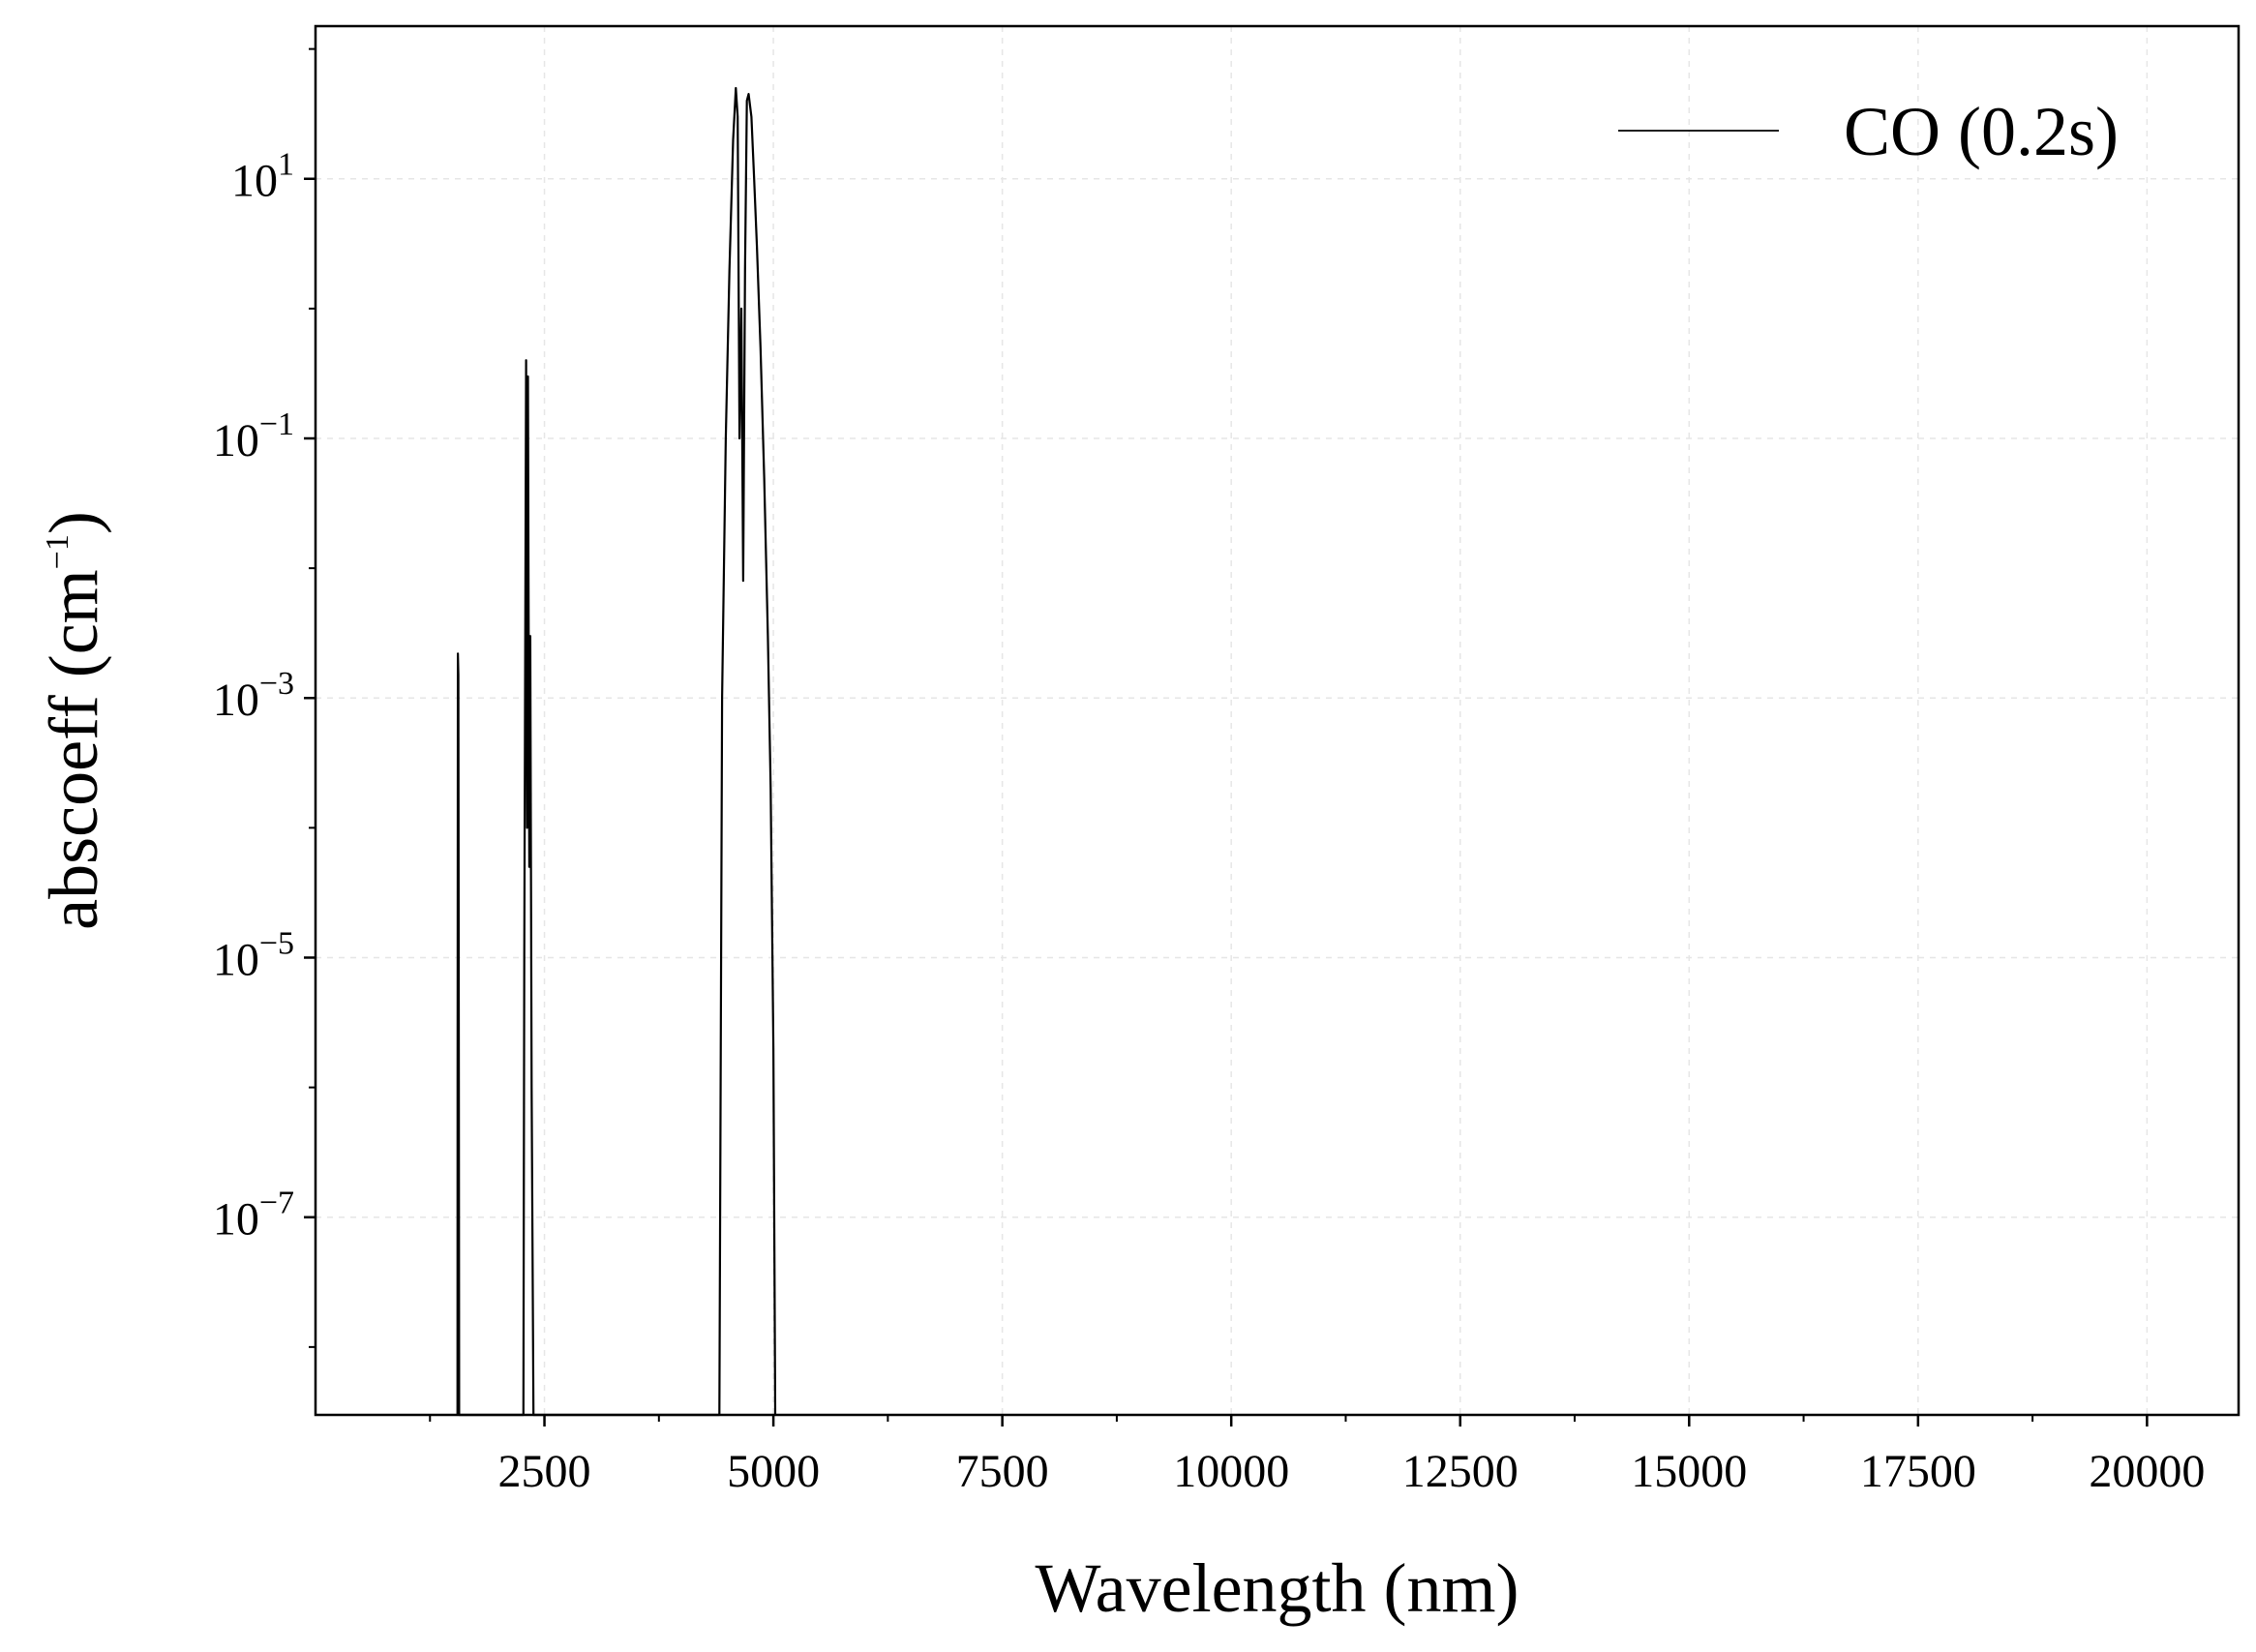  What do you see at coordinates (544, 1472) in the screenshot?
I see `x-tick-label: 2500` at bounding box center [544, 1472].